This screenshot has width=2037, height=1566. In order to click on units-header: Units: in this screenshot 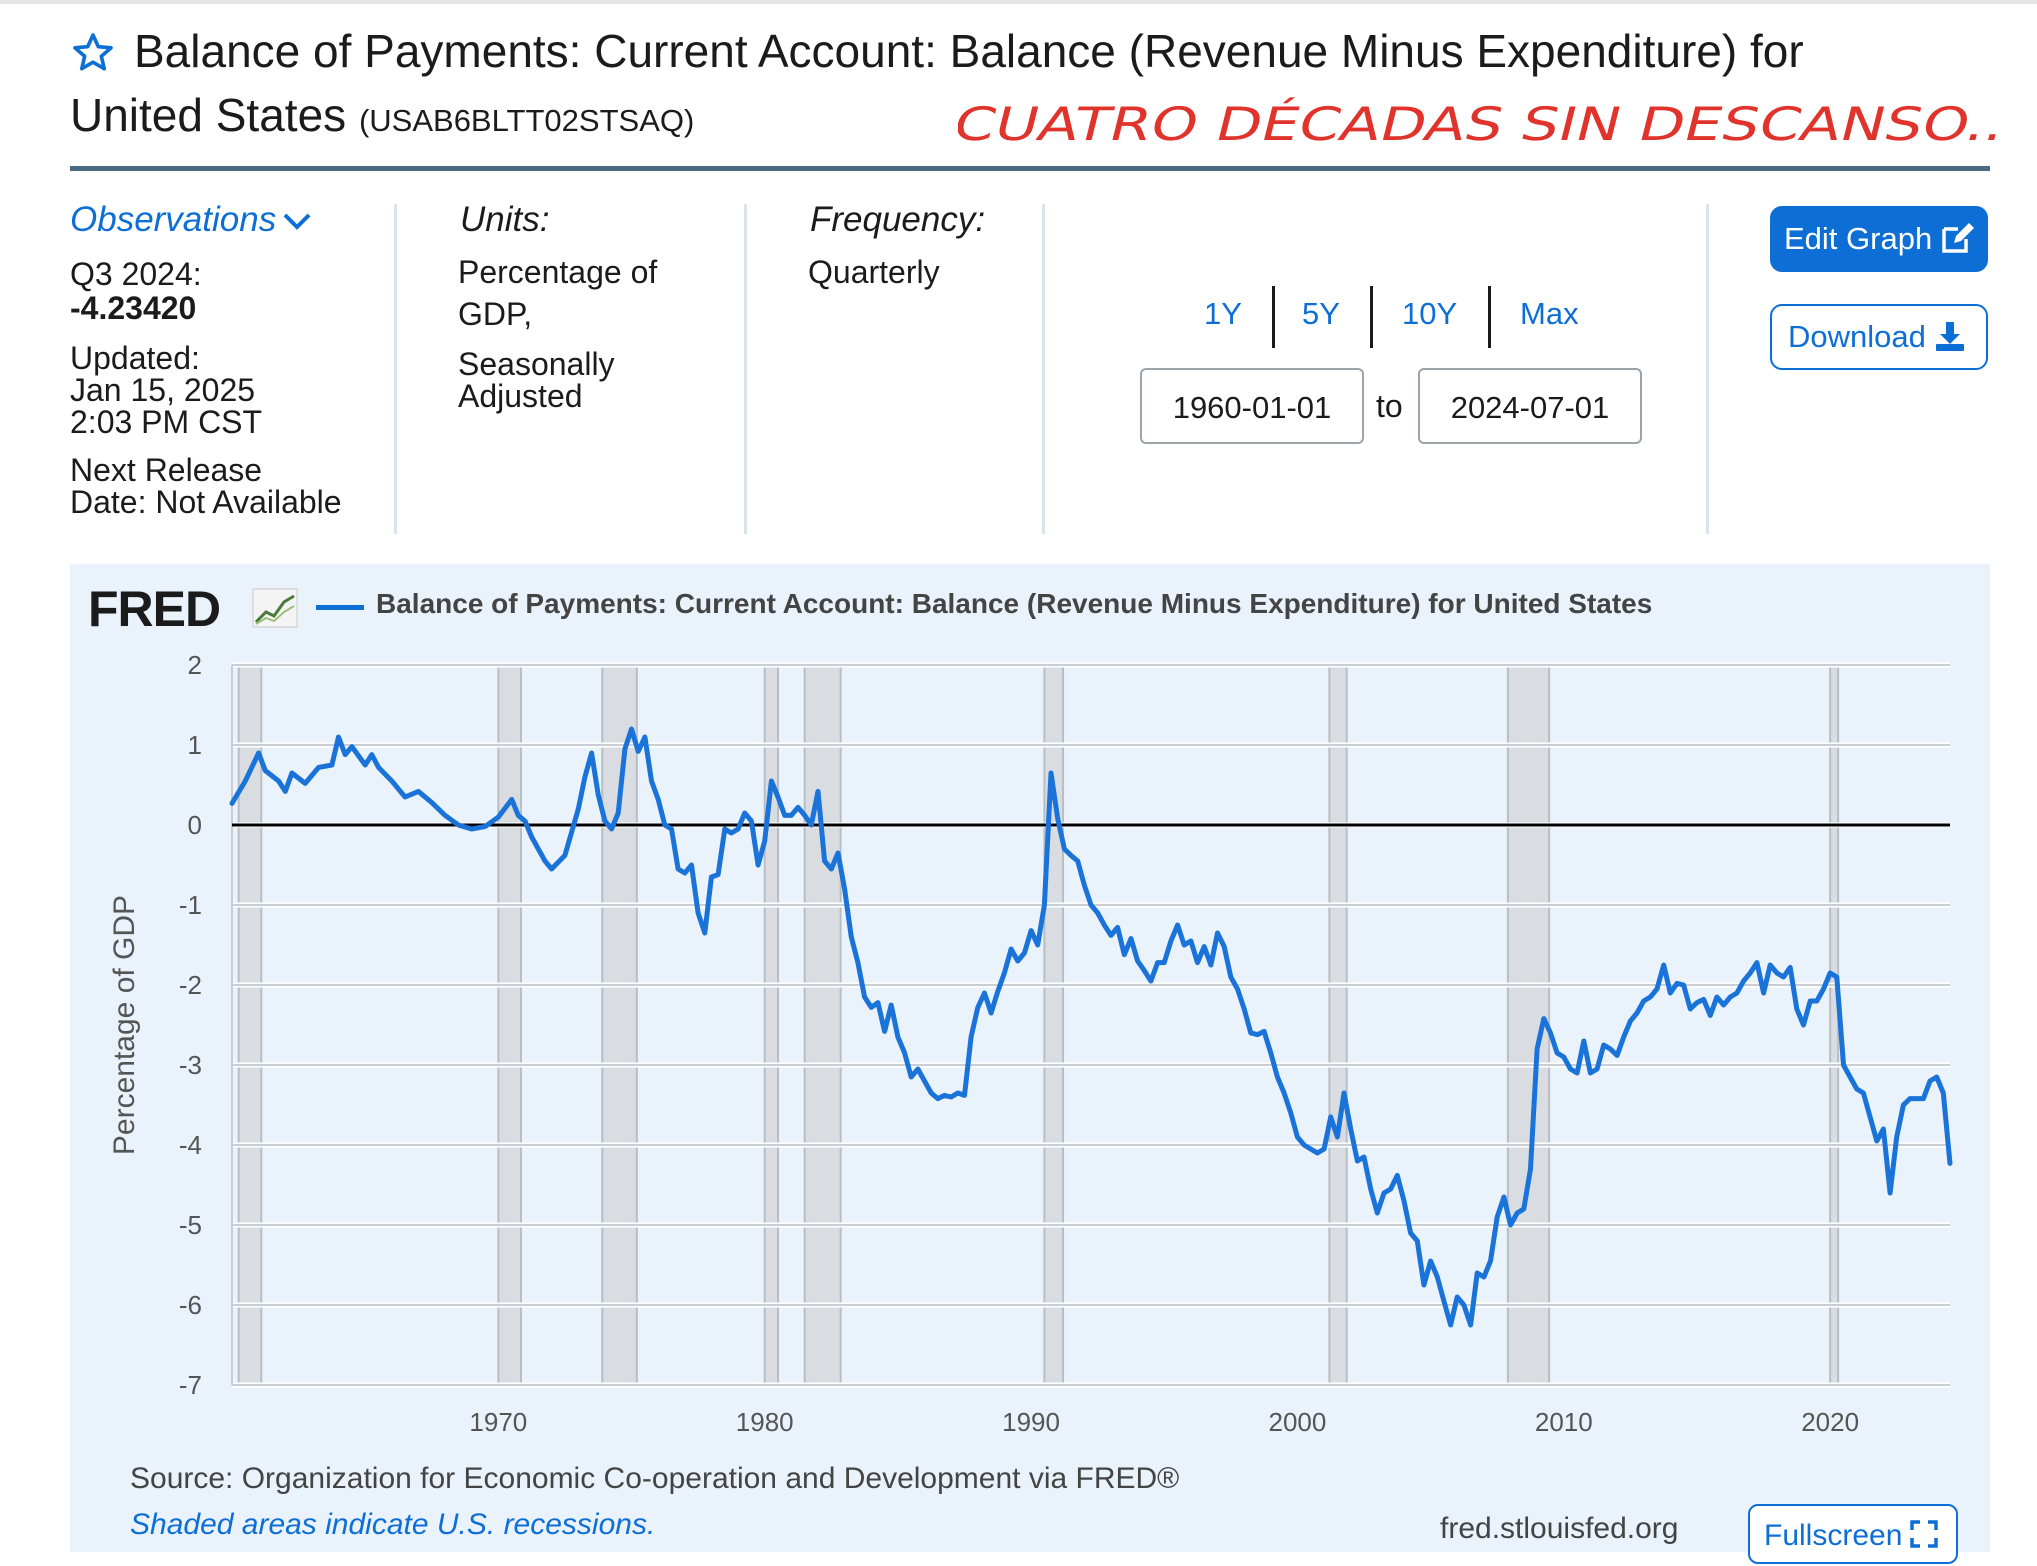, I will do `click(505, 219)`.